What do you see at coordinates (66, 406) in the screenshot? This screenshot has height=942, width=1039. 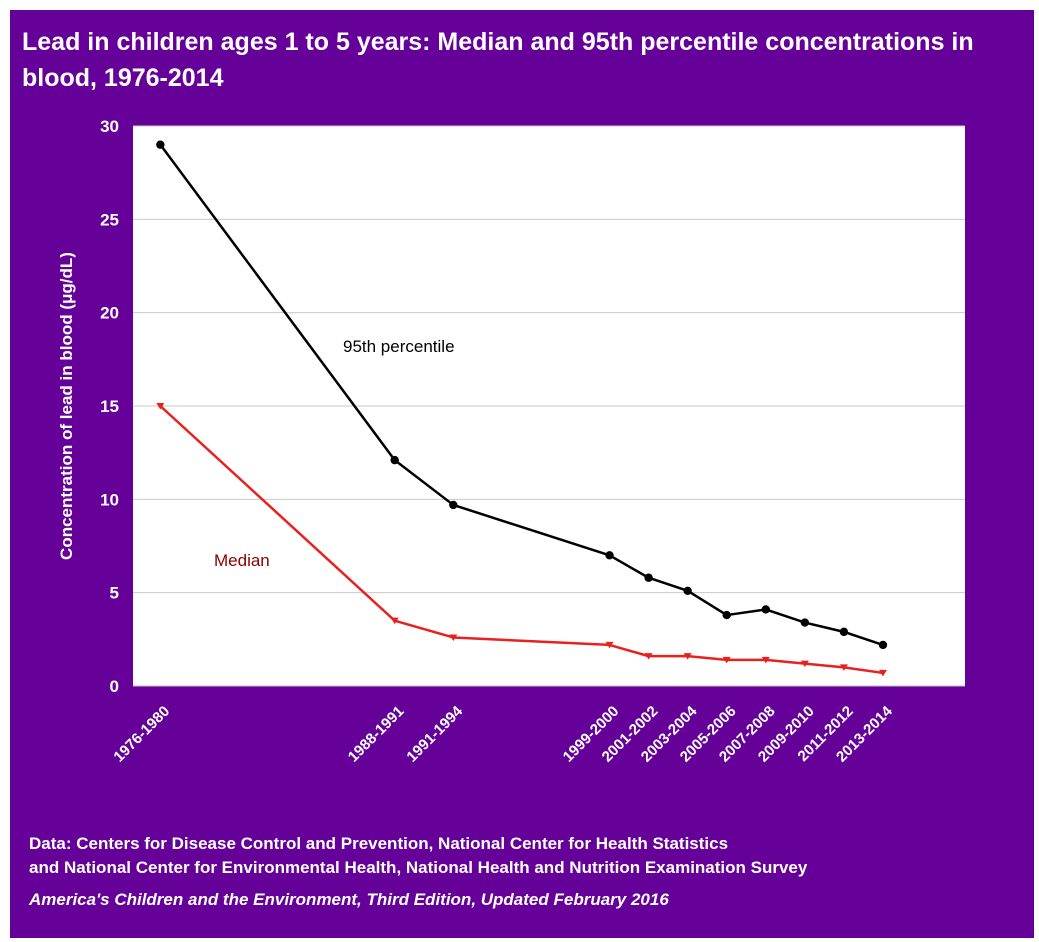 I see `y-axis-label: Concentration of lead in blood (μg/dL)` at bounding box center [66, 406].